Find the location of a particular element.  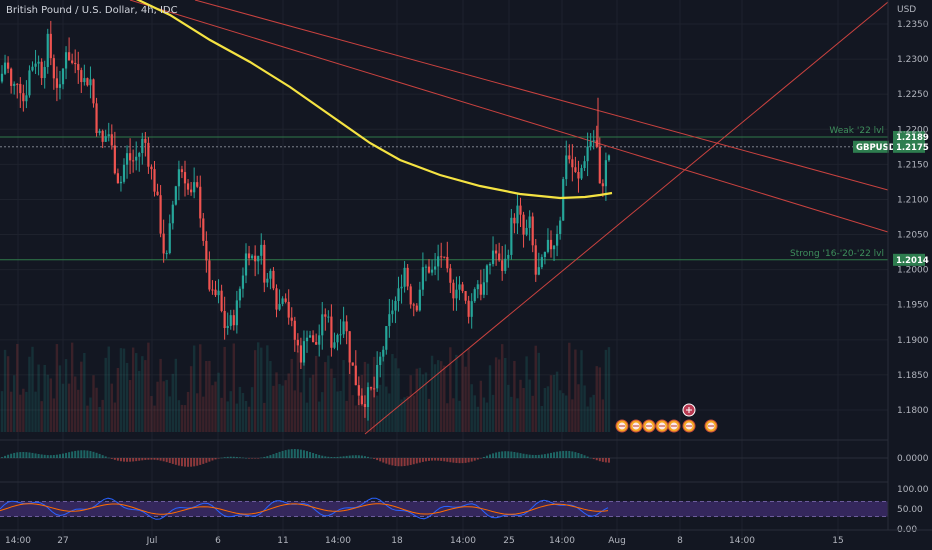

event-icon-flag is located at coordinates (689, 410).